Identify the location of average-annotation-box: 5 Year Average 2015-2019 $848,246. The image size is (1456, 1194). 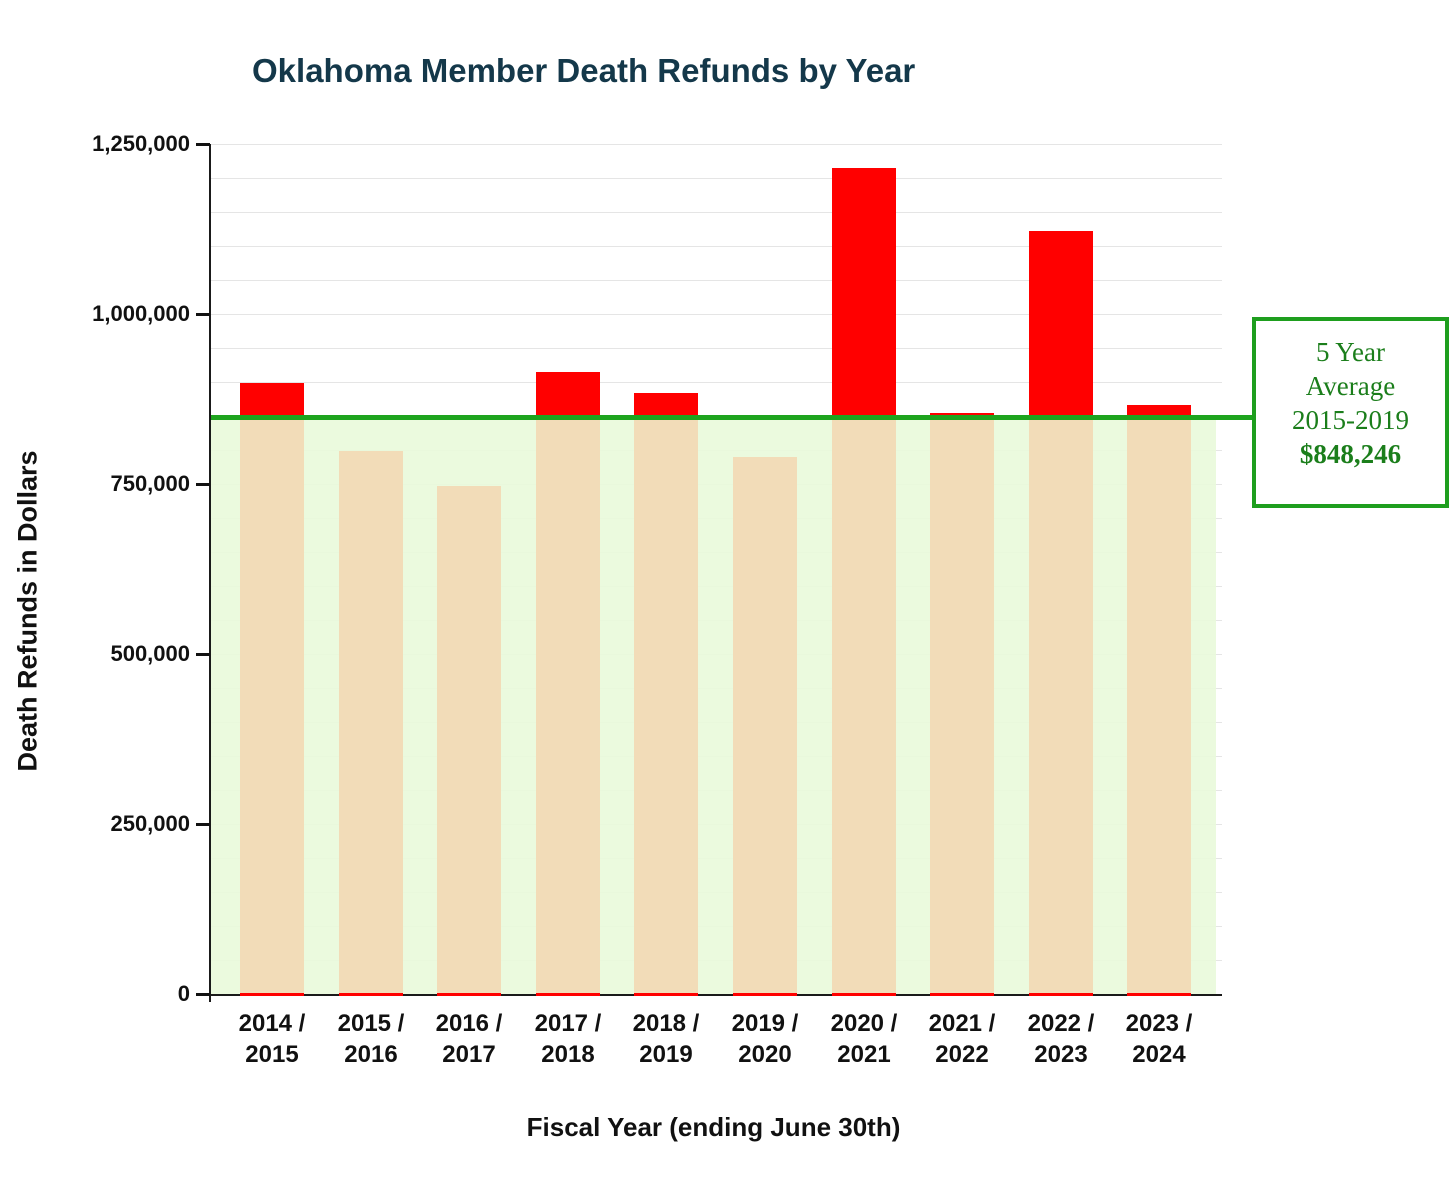
(1350, 412).